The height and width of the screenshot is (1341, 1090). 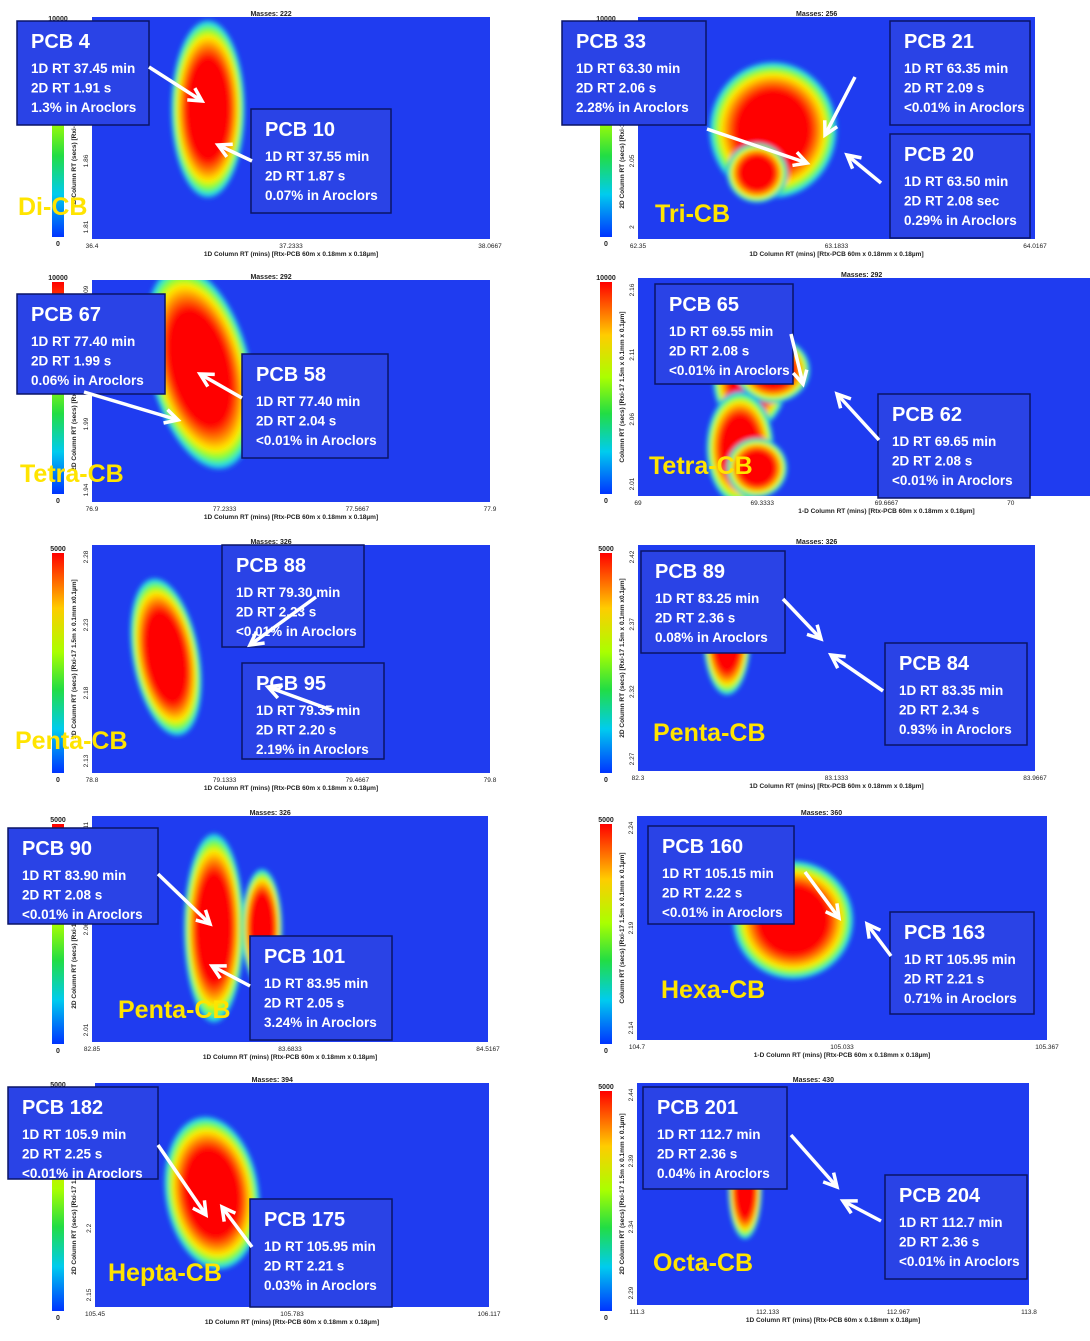 What do you see at coordinates (704, 305) in the screenshot?
I see `annotation-title: PCB 65` at bounding box center [704, 305].